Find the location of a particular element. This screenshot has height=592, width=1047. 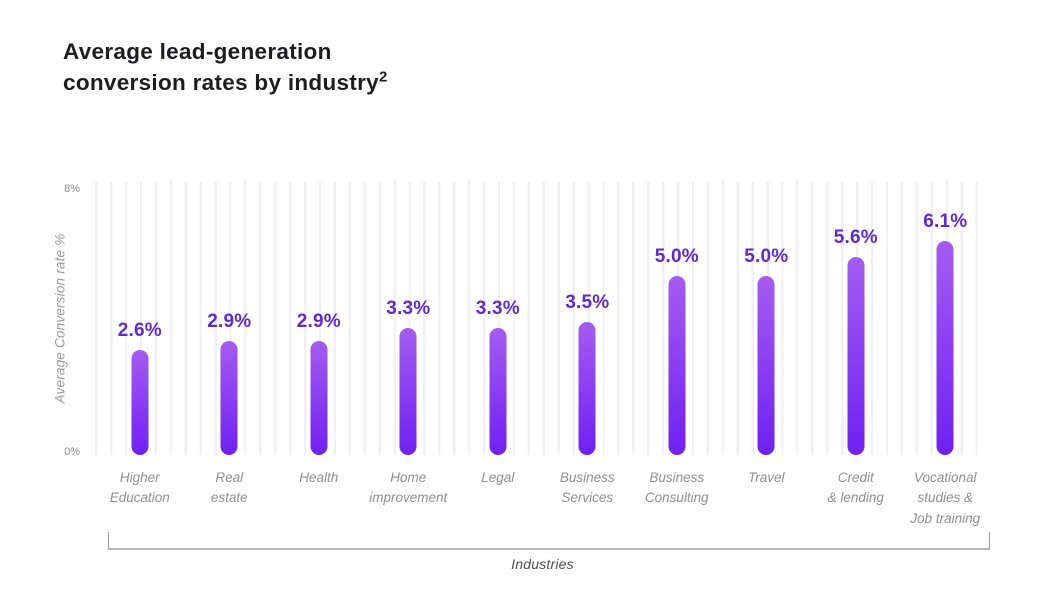

category-label: Credit & lending is located at coordinates (855, 488).